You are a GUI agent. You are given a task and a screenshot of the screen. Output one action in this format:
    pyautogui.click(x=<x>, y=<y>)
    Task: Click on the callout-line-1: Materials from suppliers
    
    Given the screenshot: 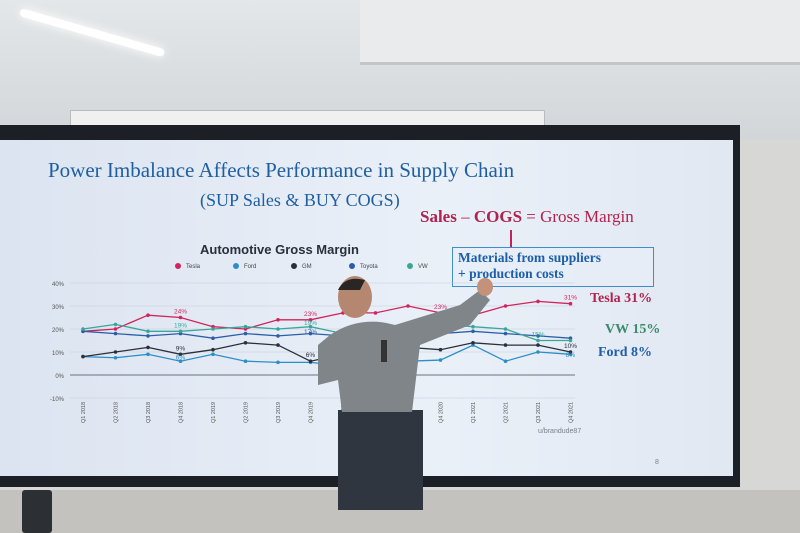 What is the action you would take?
    pyautogui.click(x=529, y=257)
    